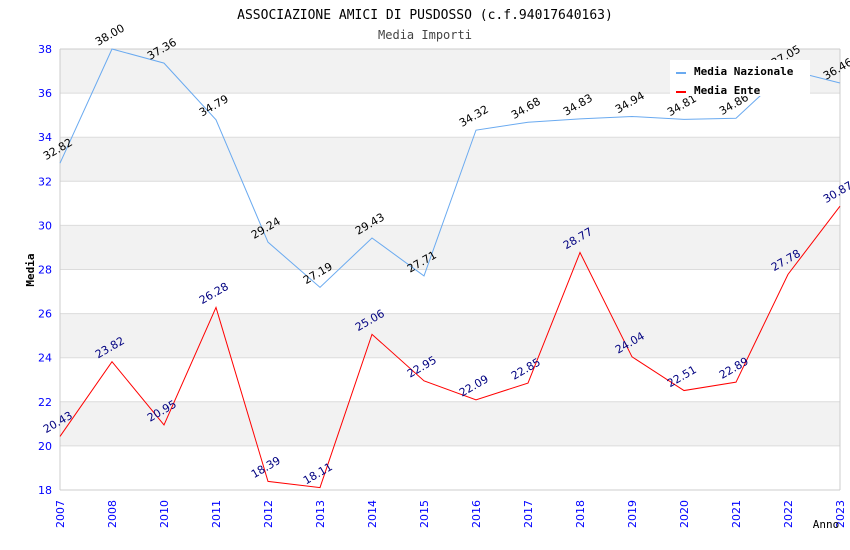  I want to click on x-tick-label: 2008, so click(112, 514).